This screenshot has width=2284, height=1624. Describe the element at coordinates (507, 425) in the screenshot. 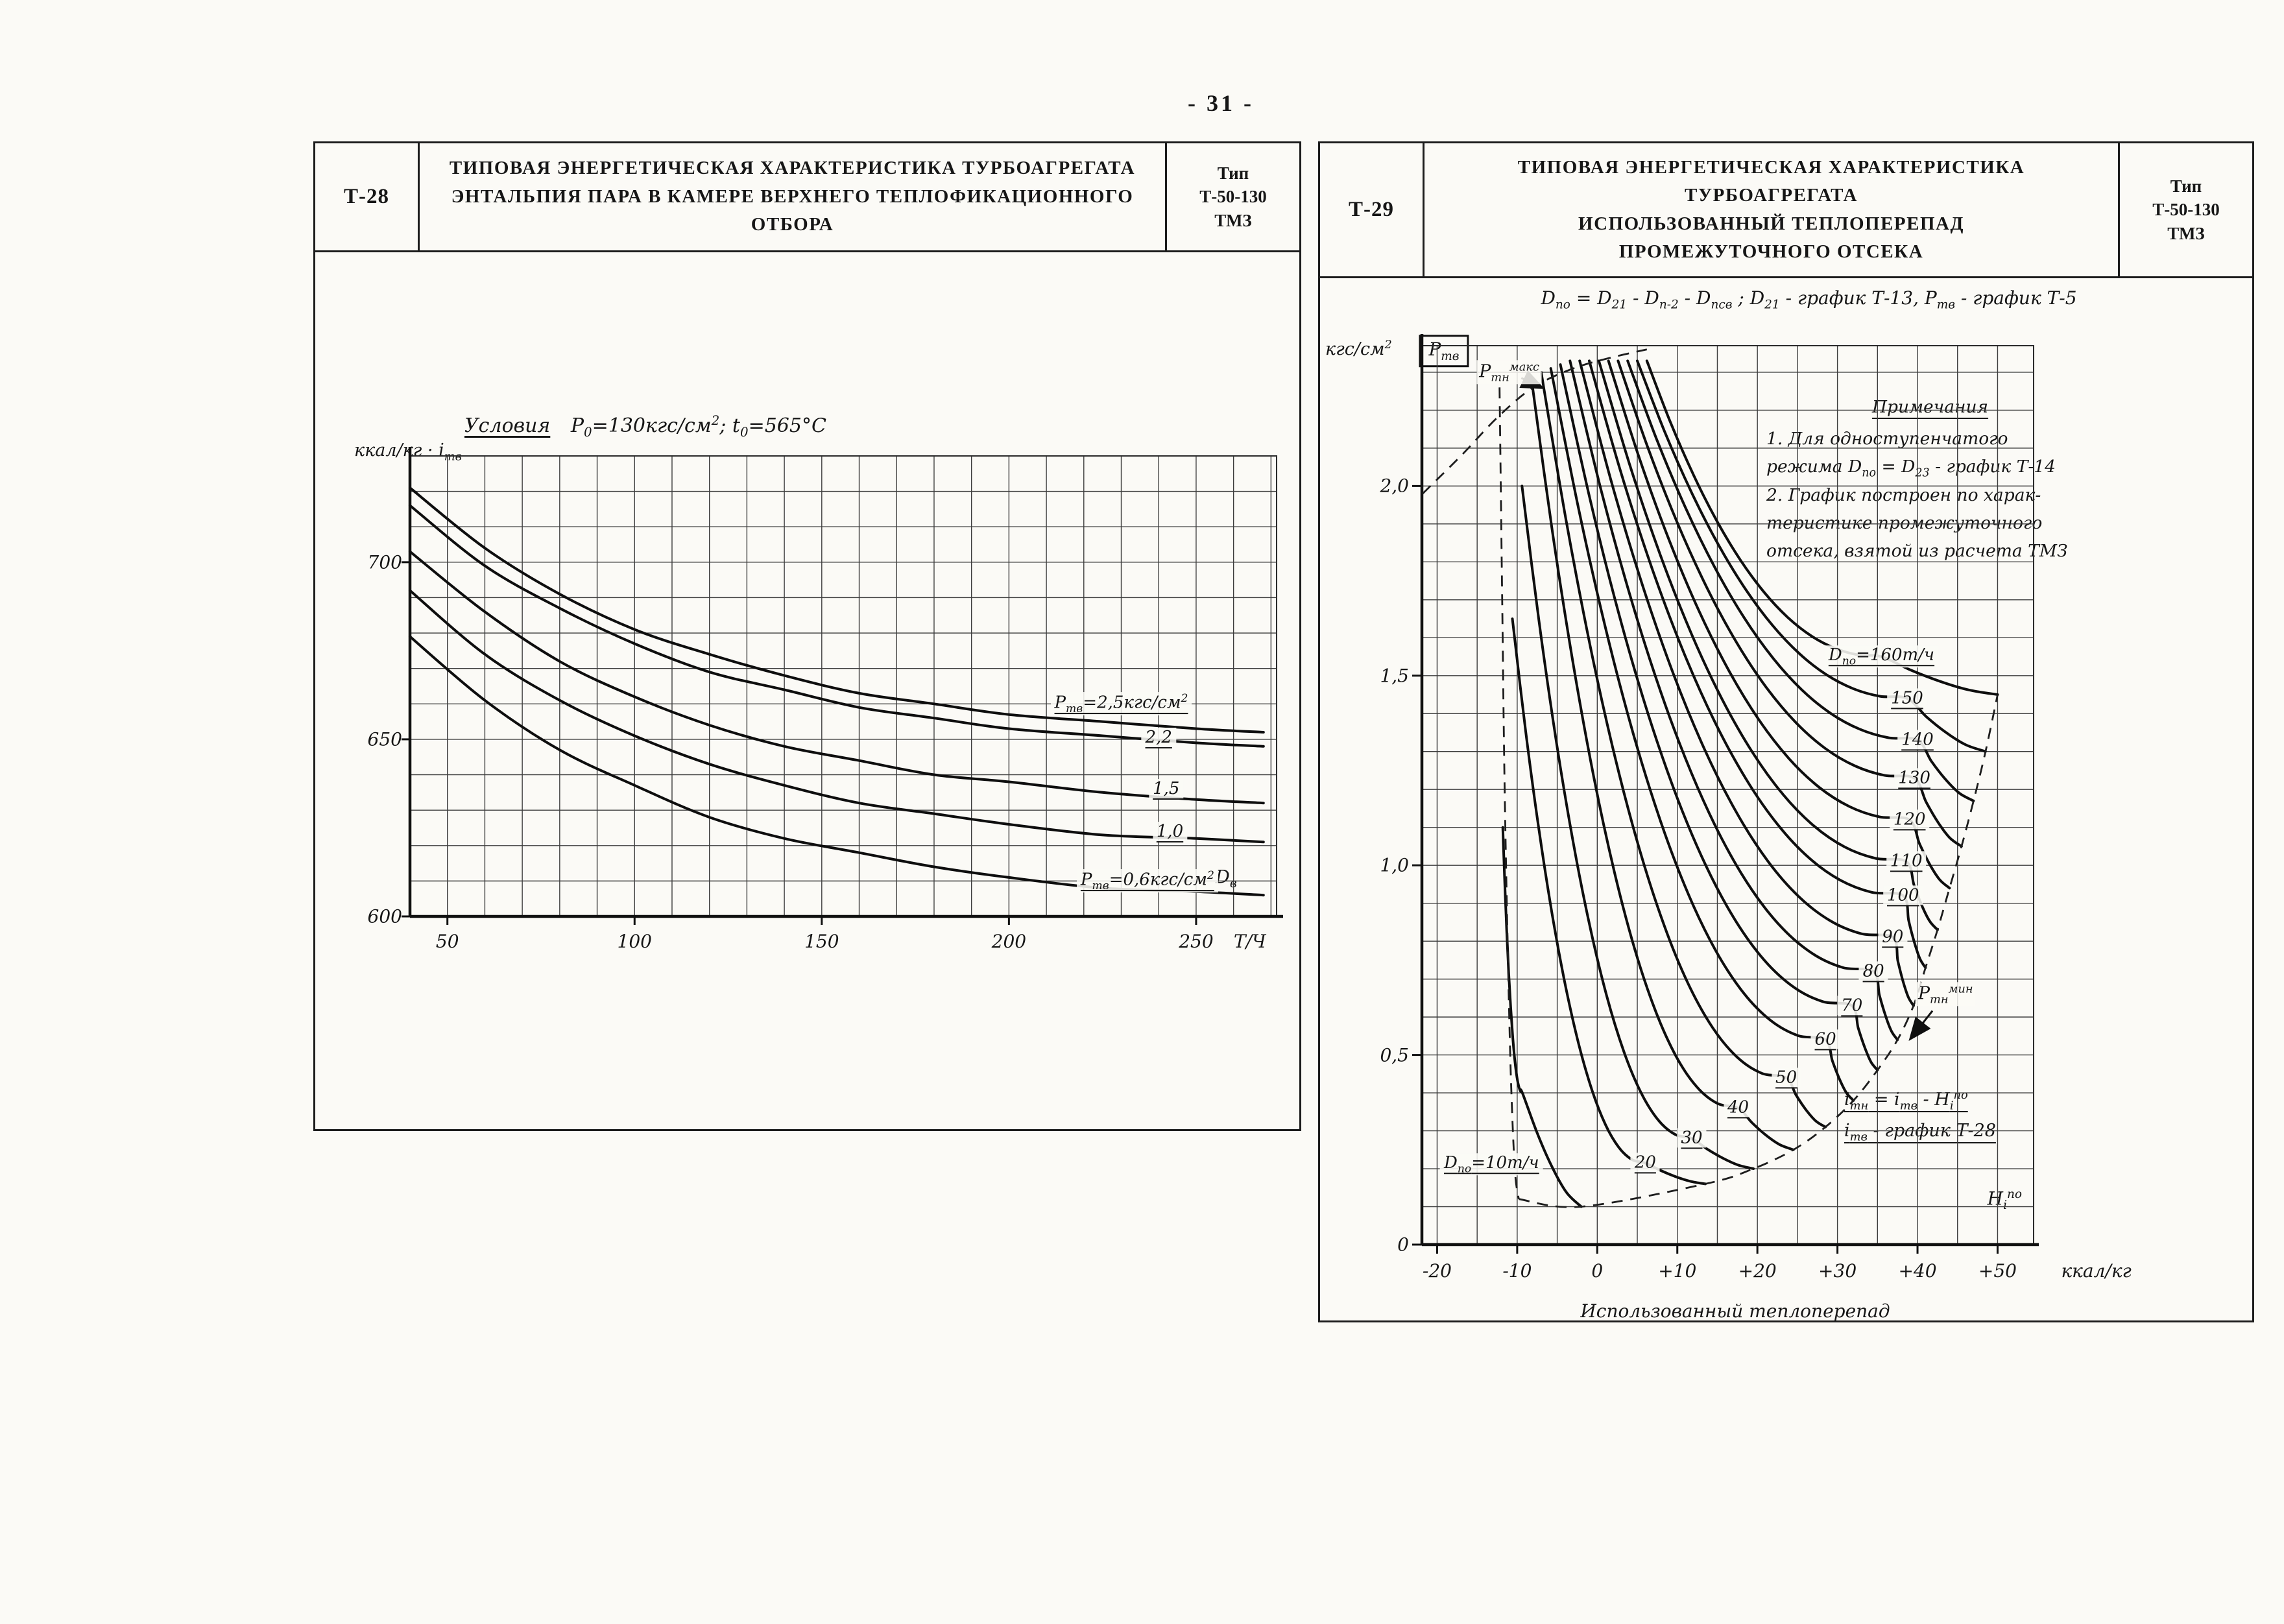

I see `conditions-label: Условия` at that location.